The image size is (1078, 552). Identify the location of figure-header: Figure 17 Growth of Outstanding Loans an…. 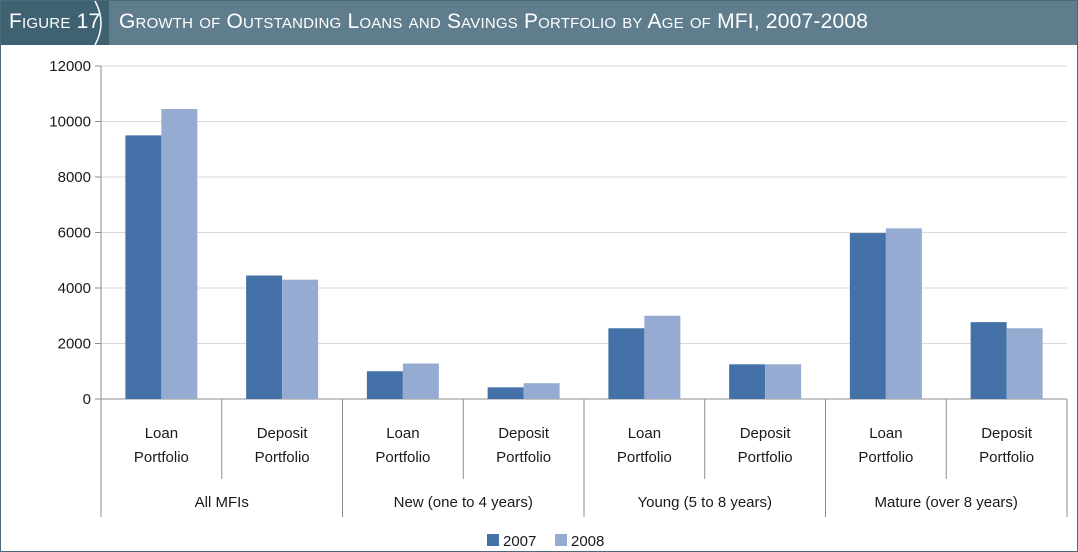
(539, 23).